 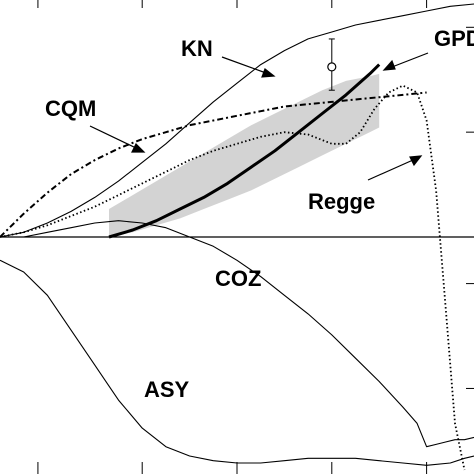 What do you see at coordinates (332, 67) in the screenshot?
I see `data-point-marker` at bounding box center [332, 67].